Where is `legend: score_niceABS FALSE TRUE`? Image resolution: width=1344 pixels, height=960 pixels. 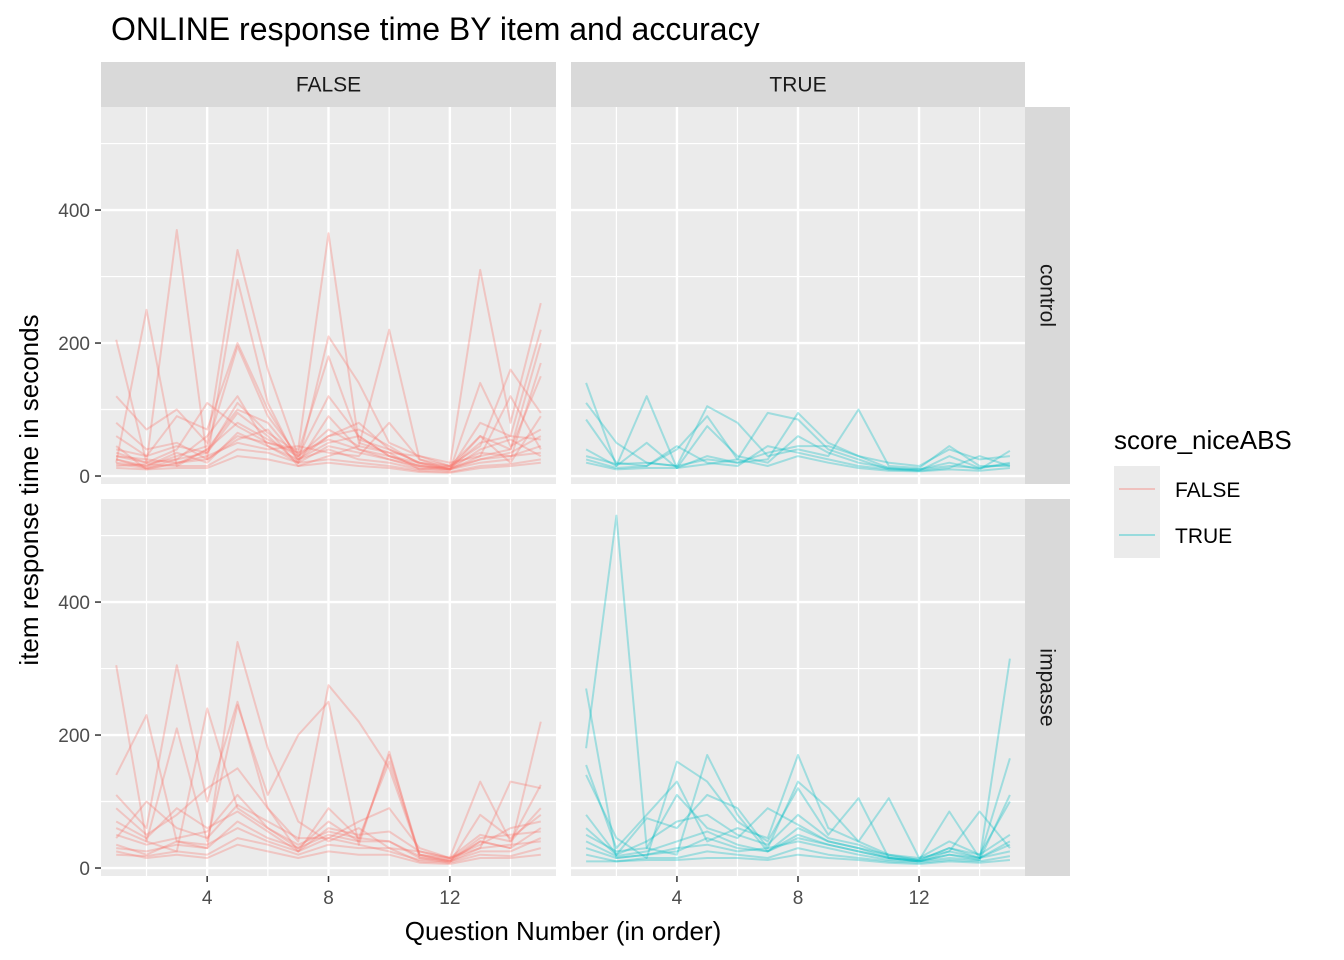
legend: score_niceABS FALSE TRUE is located at coordinates (1203, 491).